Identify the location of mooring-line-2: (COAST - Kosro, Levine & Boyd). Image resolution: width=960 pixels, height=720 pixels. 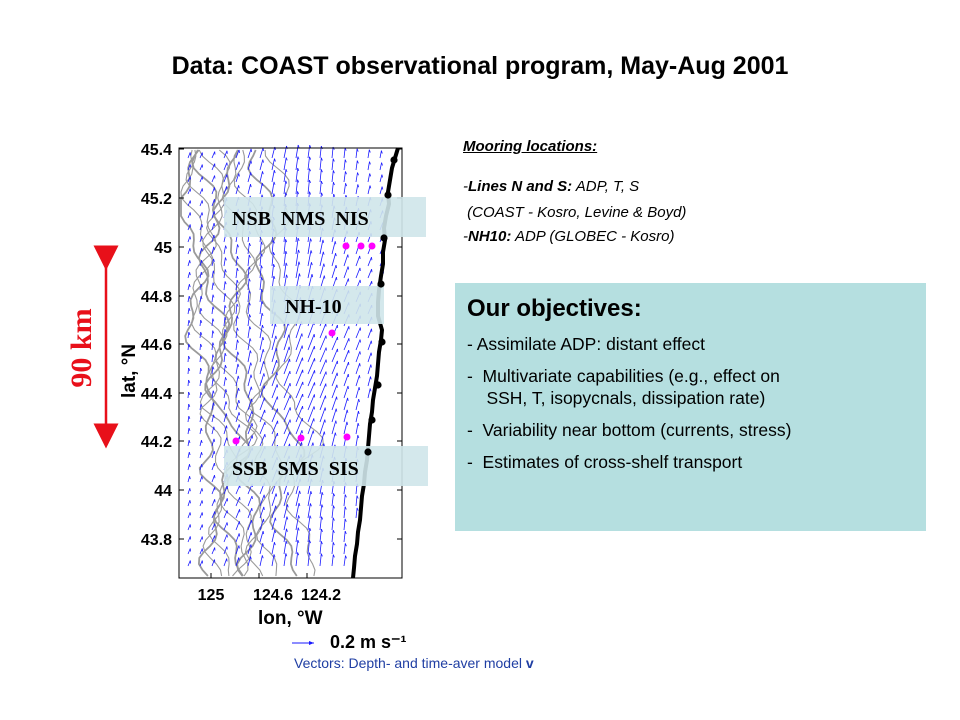
(575, 212).